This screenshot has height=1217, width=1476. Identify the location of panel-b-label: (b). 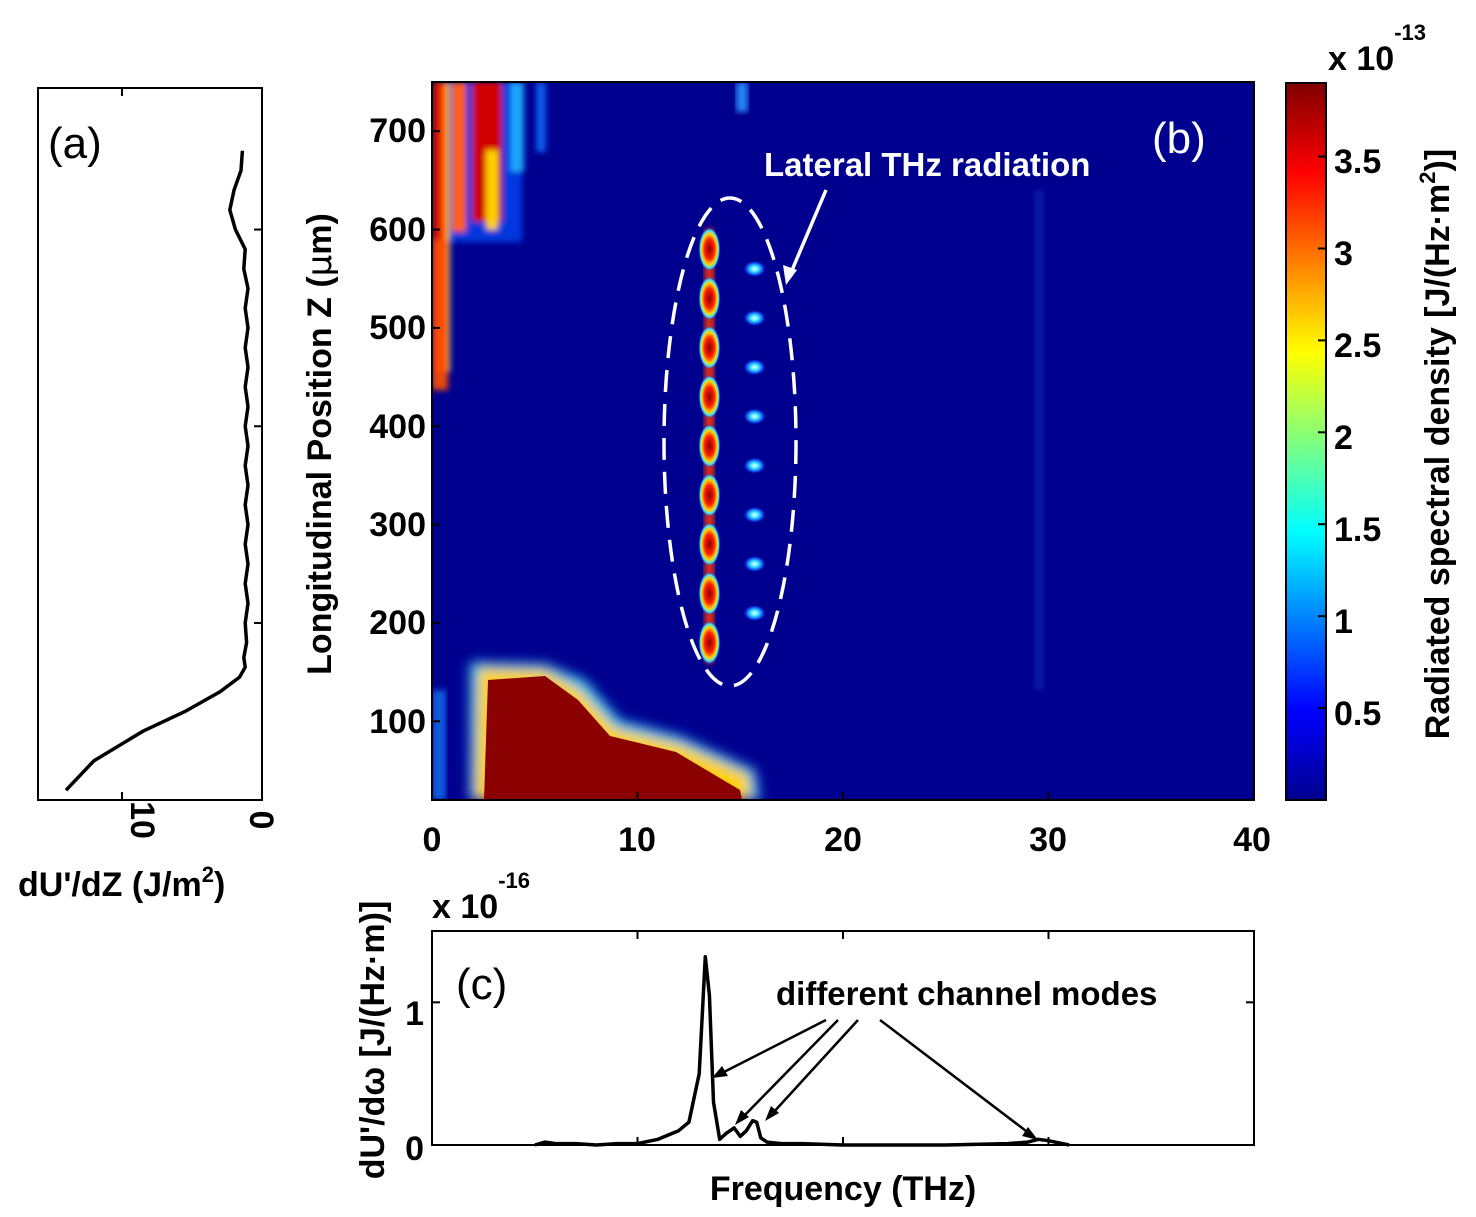
(1179, 138).